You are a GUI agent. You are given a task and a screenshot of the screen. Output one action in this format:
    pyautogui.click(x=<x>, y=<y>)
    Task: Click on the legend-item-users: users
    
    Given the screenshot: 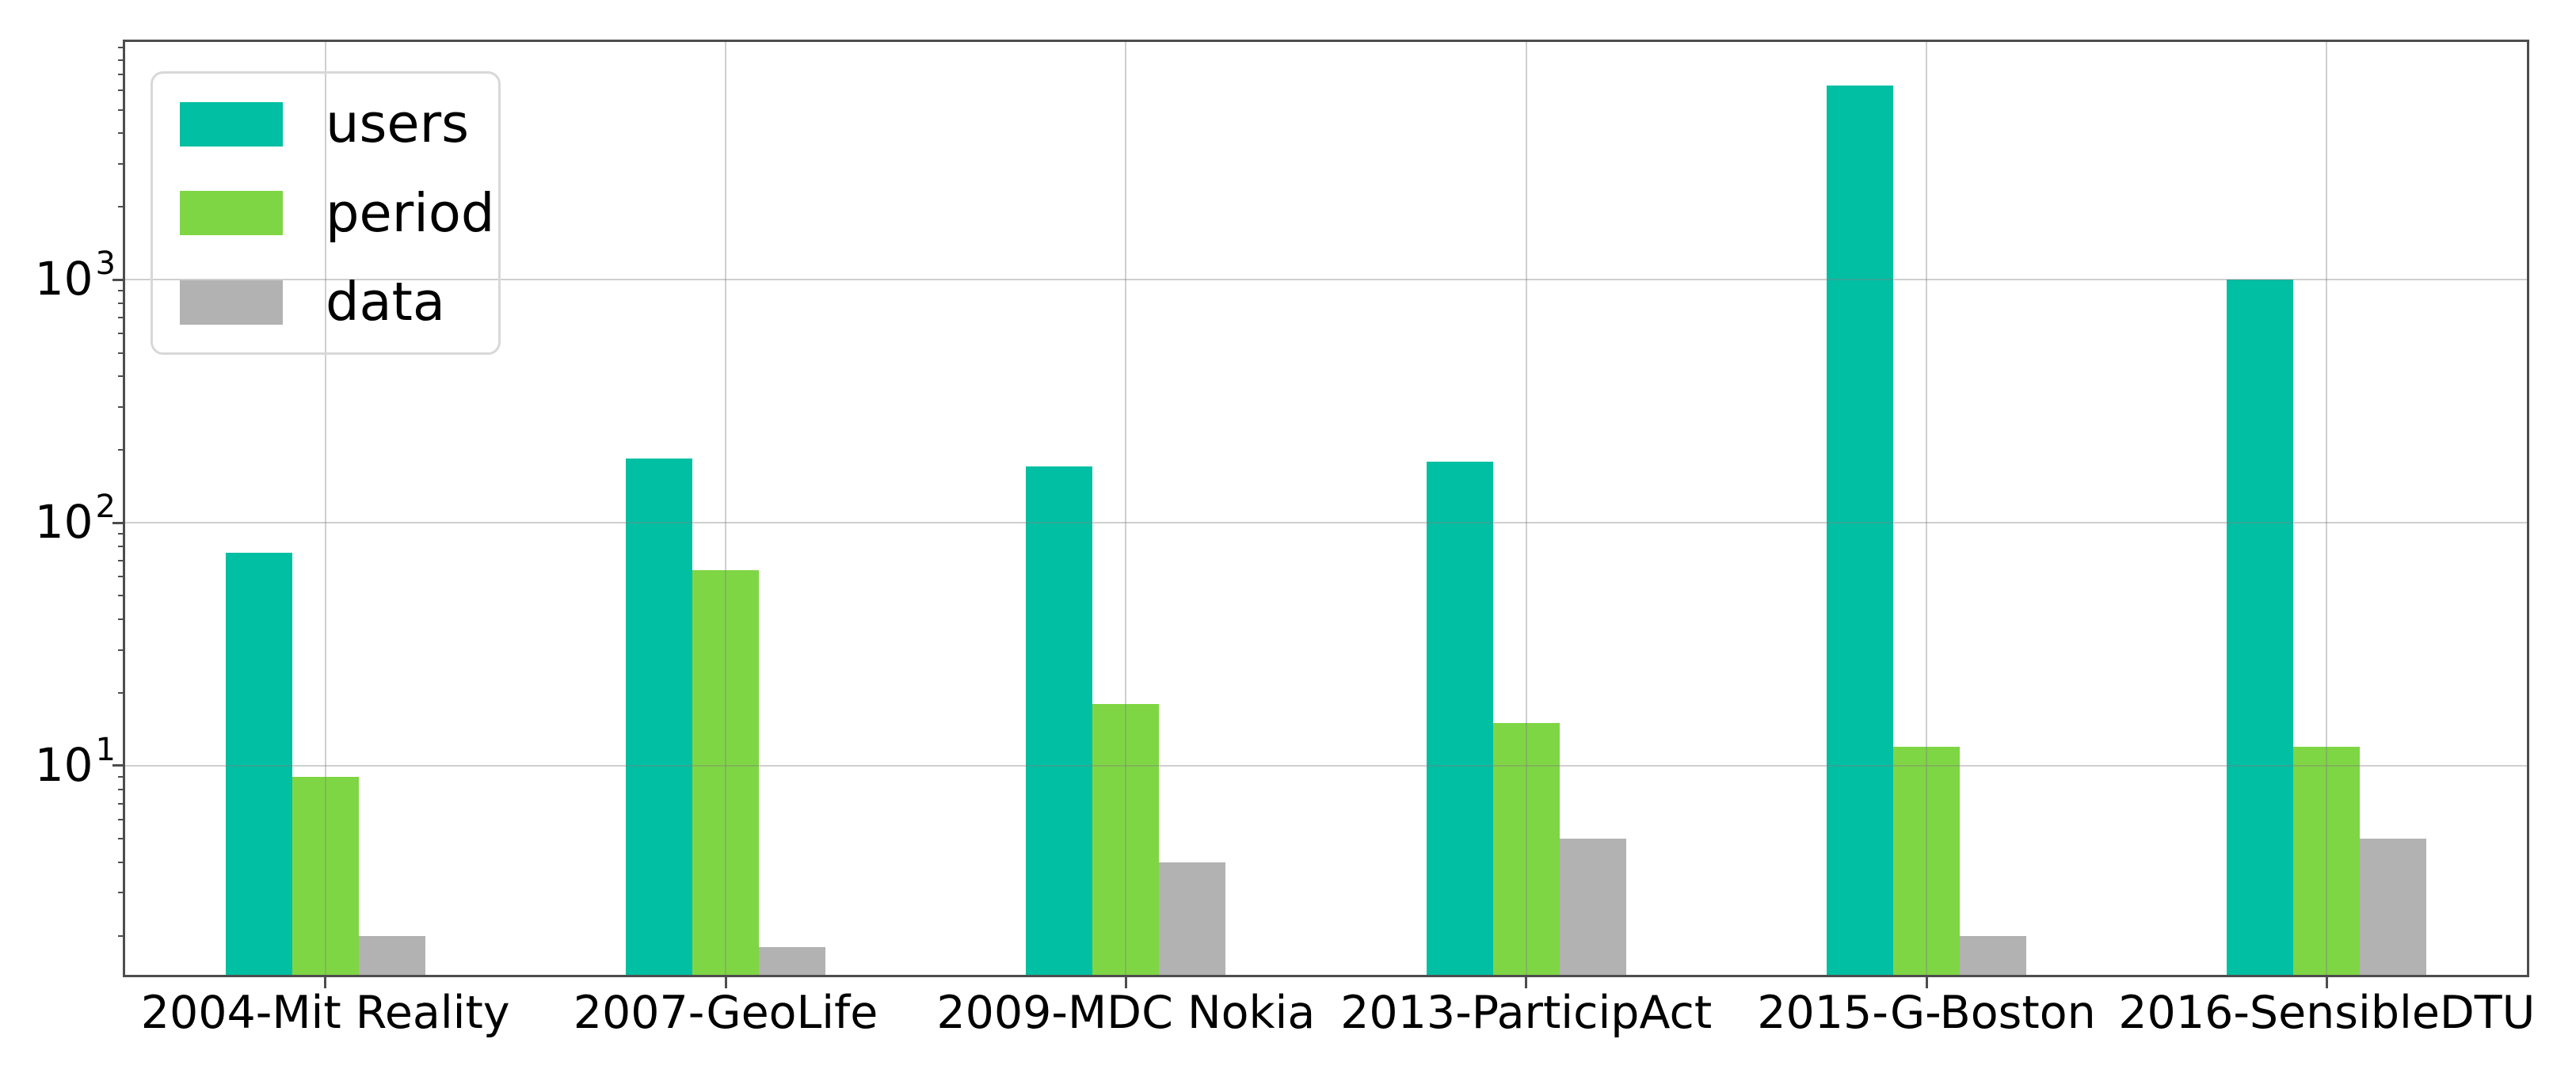 What is the action you would take?
    pyautogui.click(x=325, y=123)
    